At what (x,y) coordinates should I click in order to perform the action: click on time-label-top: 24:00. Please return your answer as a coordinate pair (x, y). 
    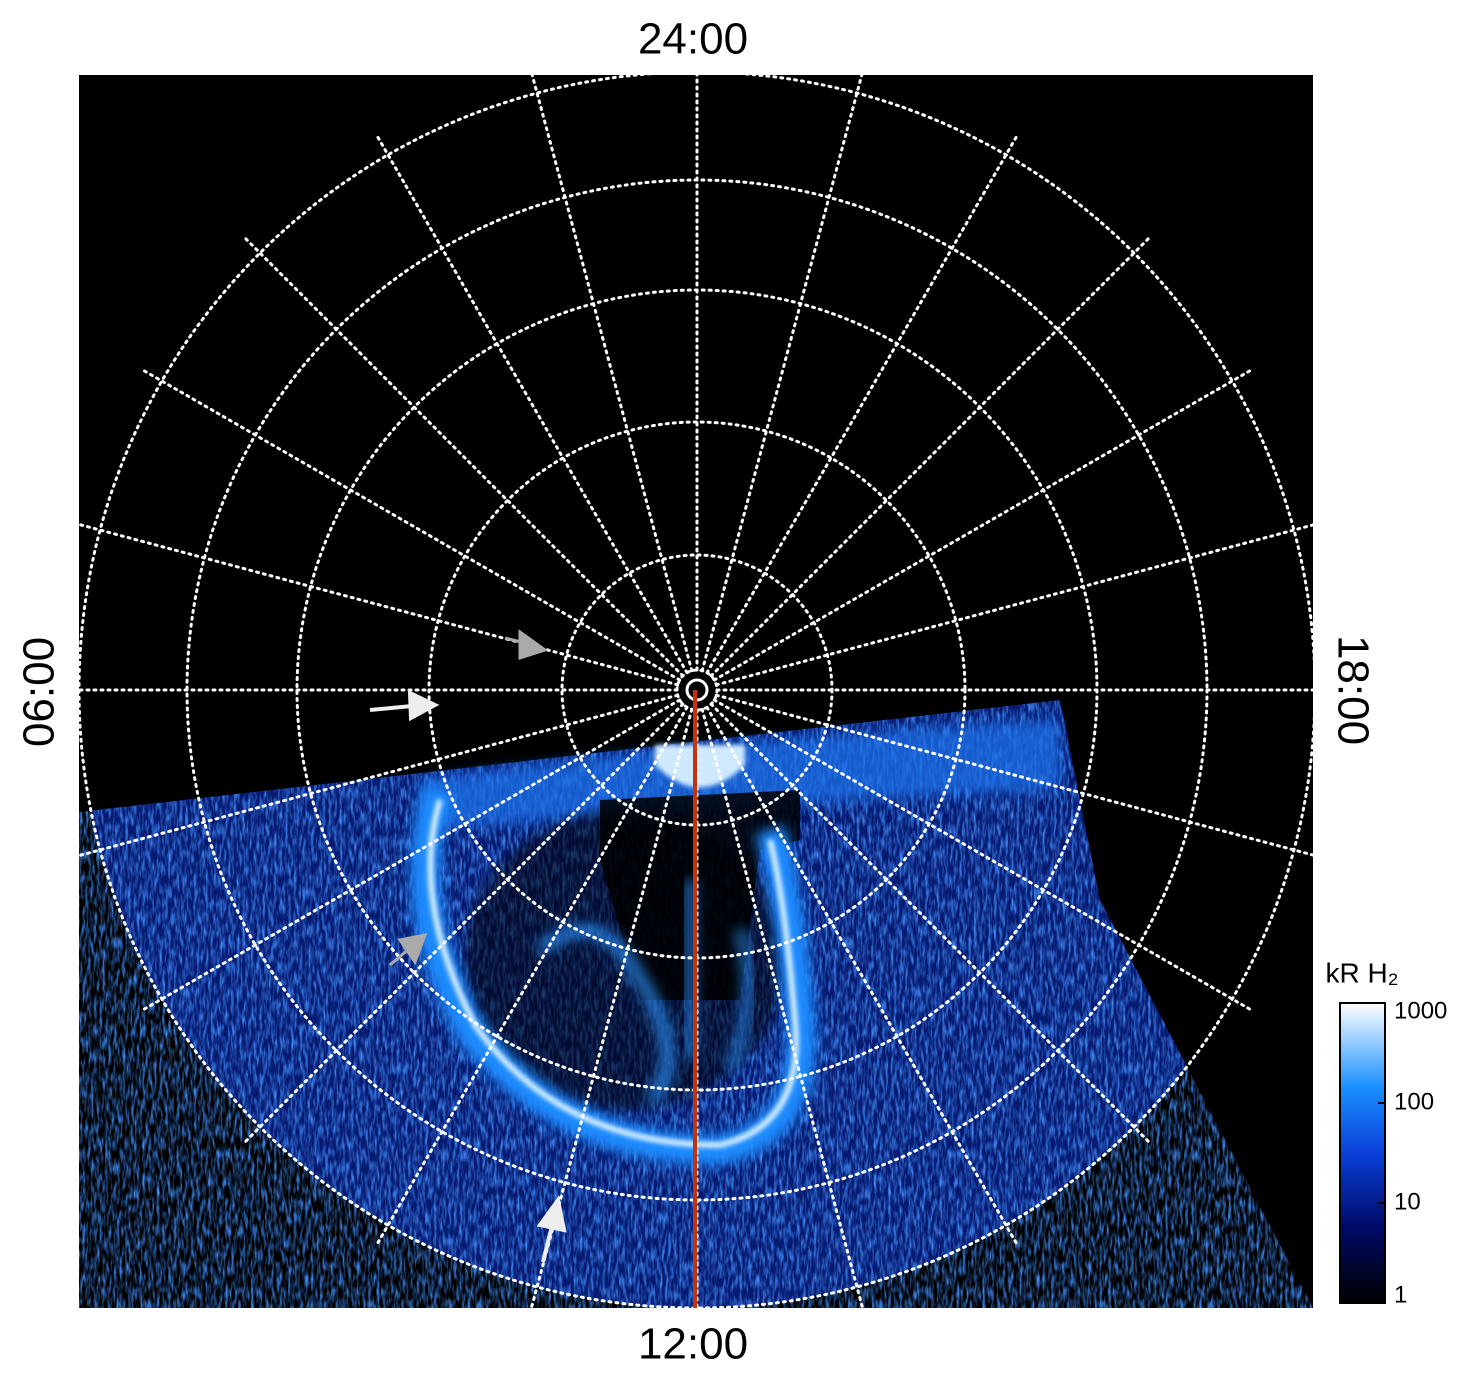
    Looking at the image, I should click on (693, 39).